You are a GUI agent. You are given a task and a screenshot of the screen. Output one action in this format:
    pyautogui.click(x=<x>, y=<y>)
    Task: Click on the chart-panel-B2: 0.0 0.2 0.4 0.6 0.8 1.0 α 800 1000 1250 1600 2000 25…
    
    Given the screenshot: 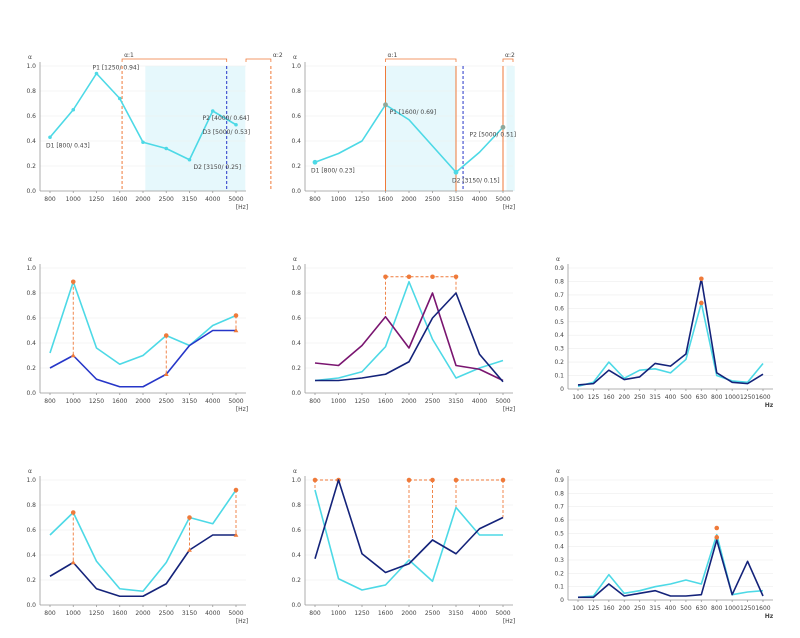 What is the action you would take?
    pyautogui.click(x=403, y=334)
    